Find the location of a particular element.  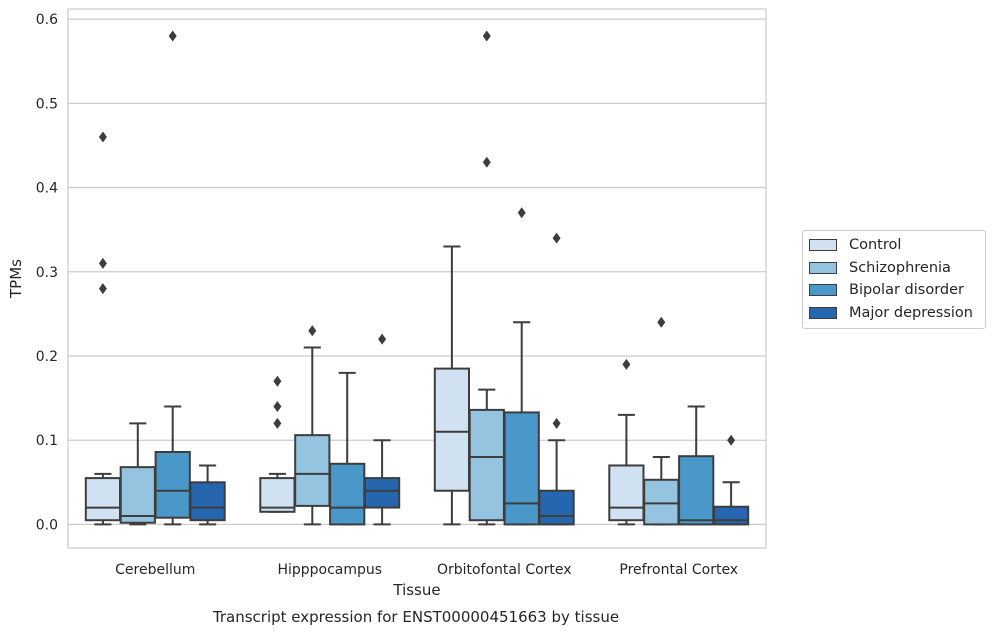

y-tick-label: 0.2 is located at coordinates (47, 357).